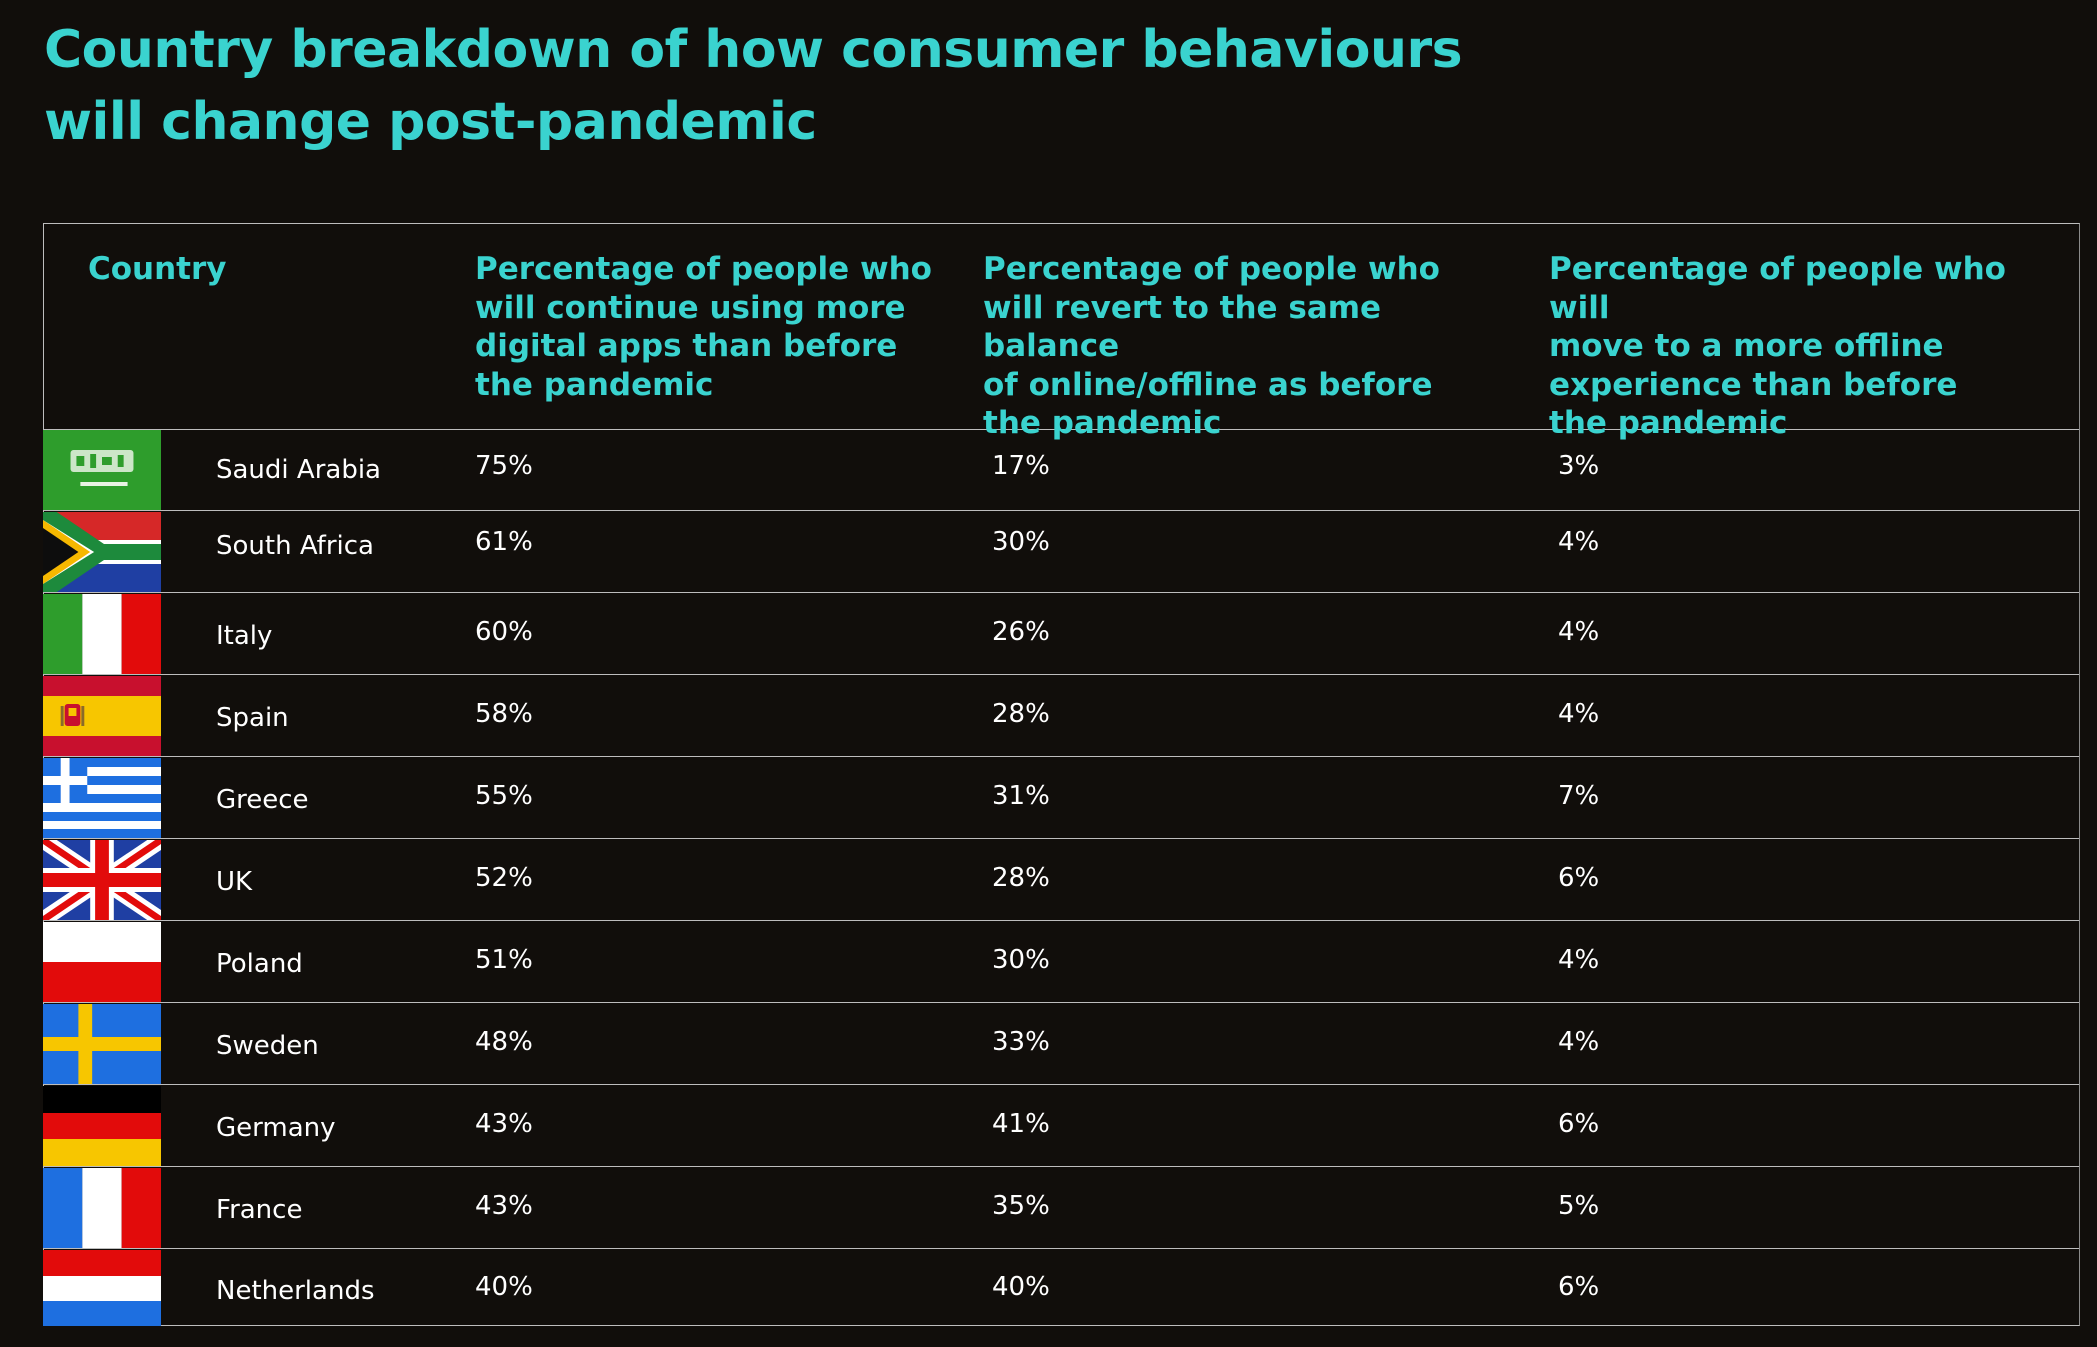 Image resolution: width=2097 pixels, height=1347 pixels. What do you see at coordinates (1061, 552) in the screenshot?
I see `table-row: South Africa 61% 30% 4%` at bounding box center [1061, 552].